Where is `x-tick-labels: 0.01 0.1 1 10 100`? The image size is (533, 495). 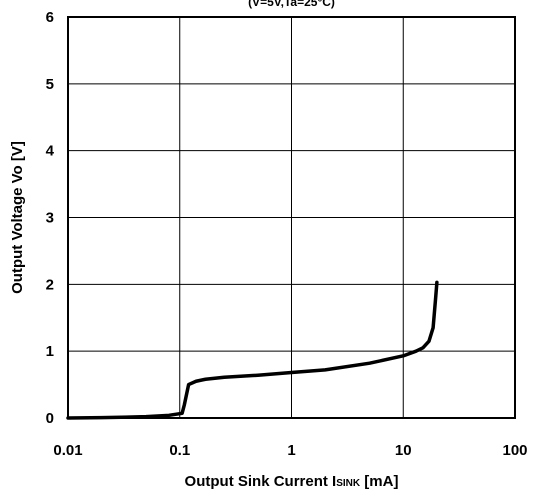 x-tick-labels: 0.01 0.1 1 10 100 is located at coordinates (290, 450).